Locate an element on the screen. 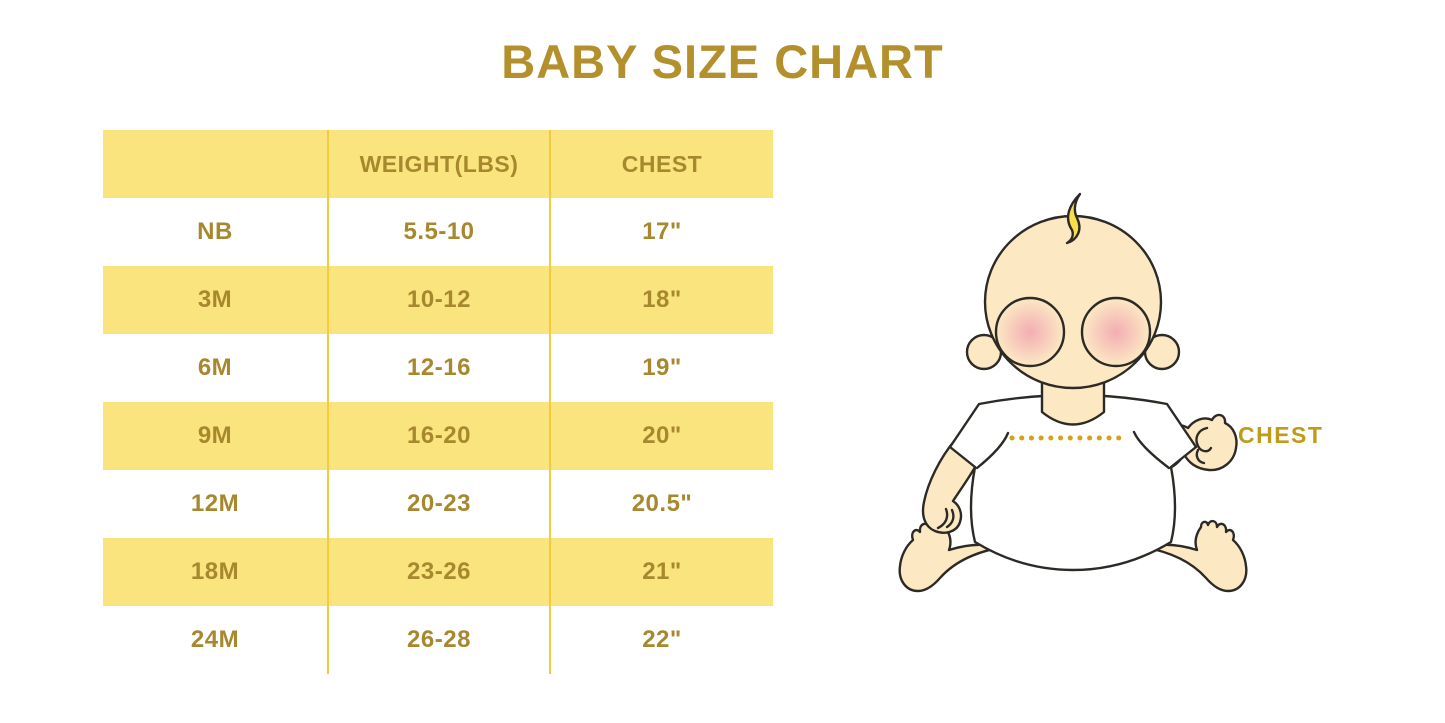 Image resolution: width=1445 pixels, height=723 pixels. chest-measurement-label: CHEST is located at coordinates (1281, 435).